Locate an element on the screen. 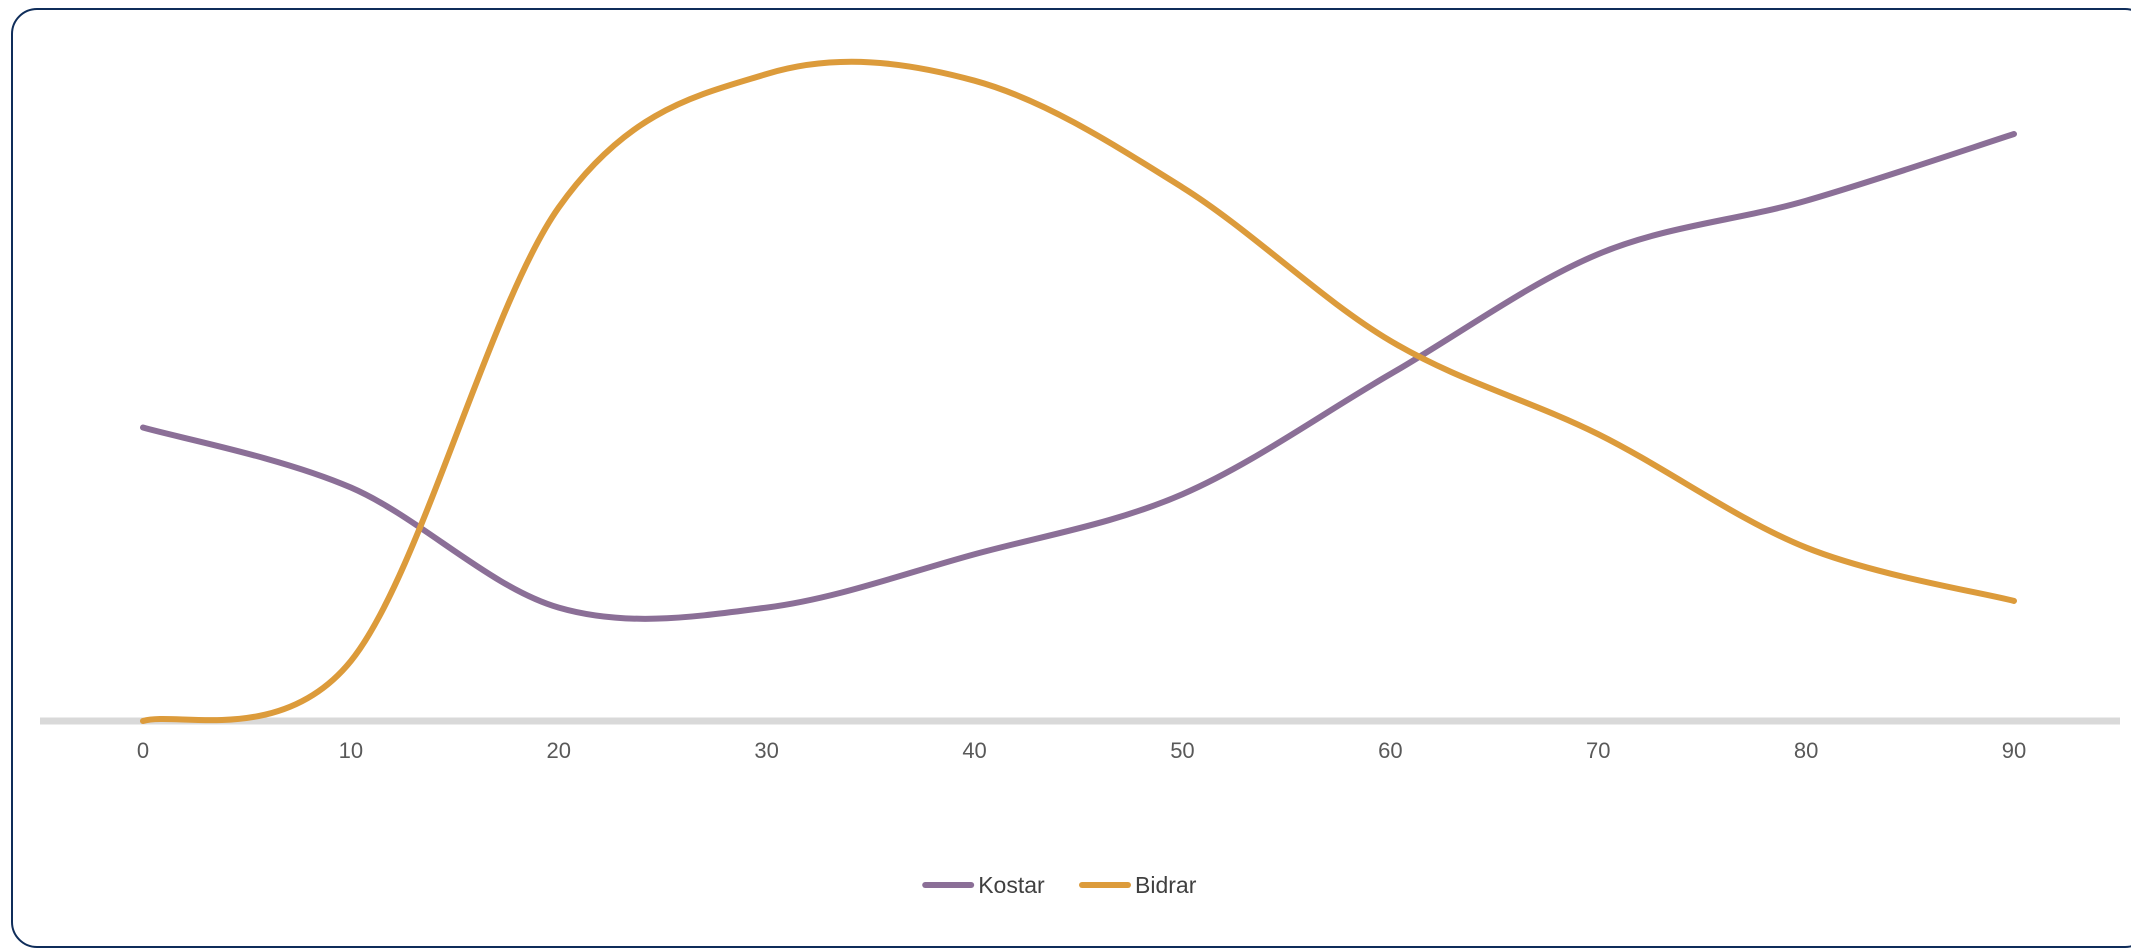  x-tick-label: 30 is located at coordinates (766, 750).